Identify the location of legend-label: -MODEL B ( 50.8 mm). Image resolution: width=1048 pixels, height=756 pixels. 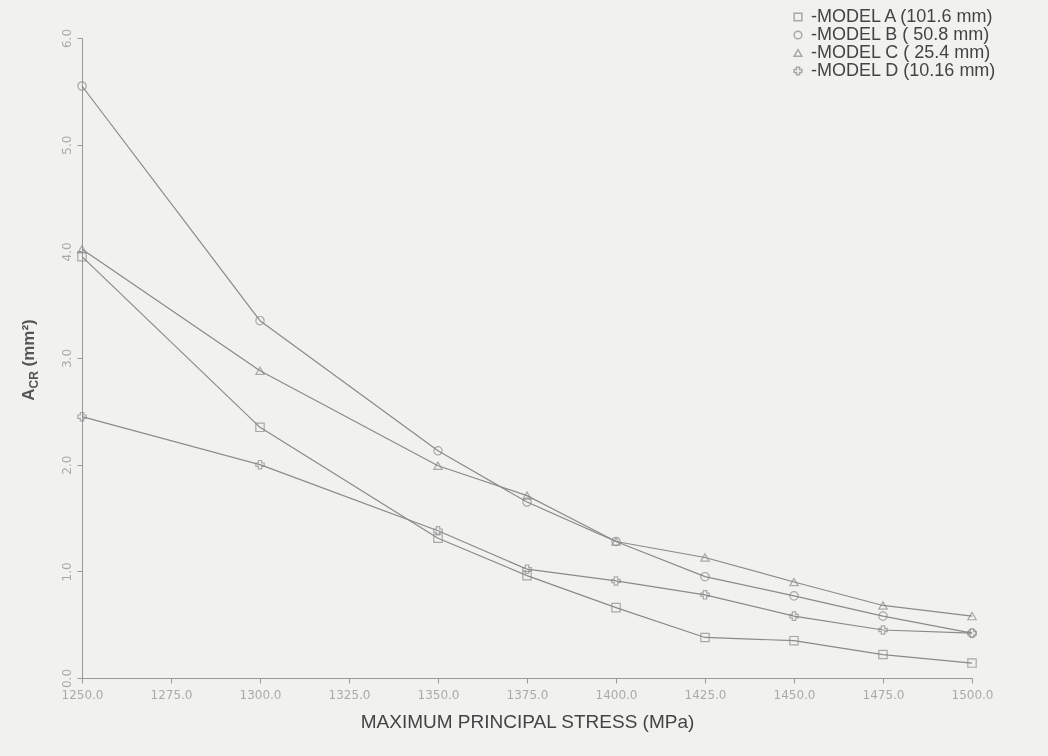
(900, 34).